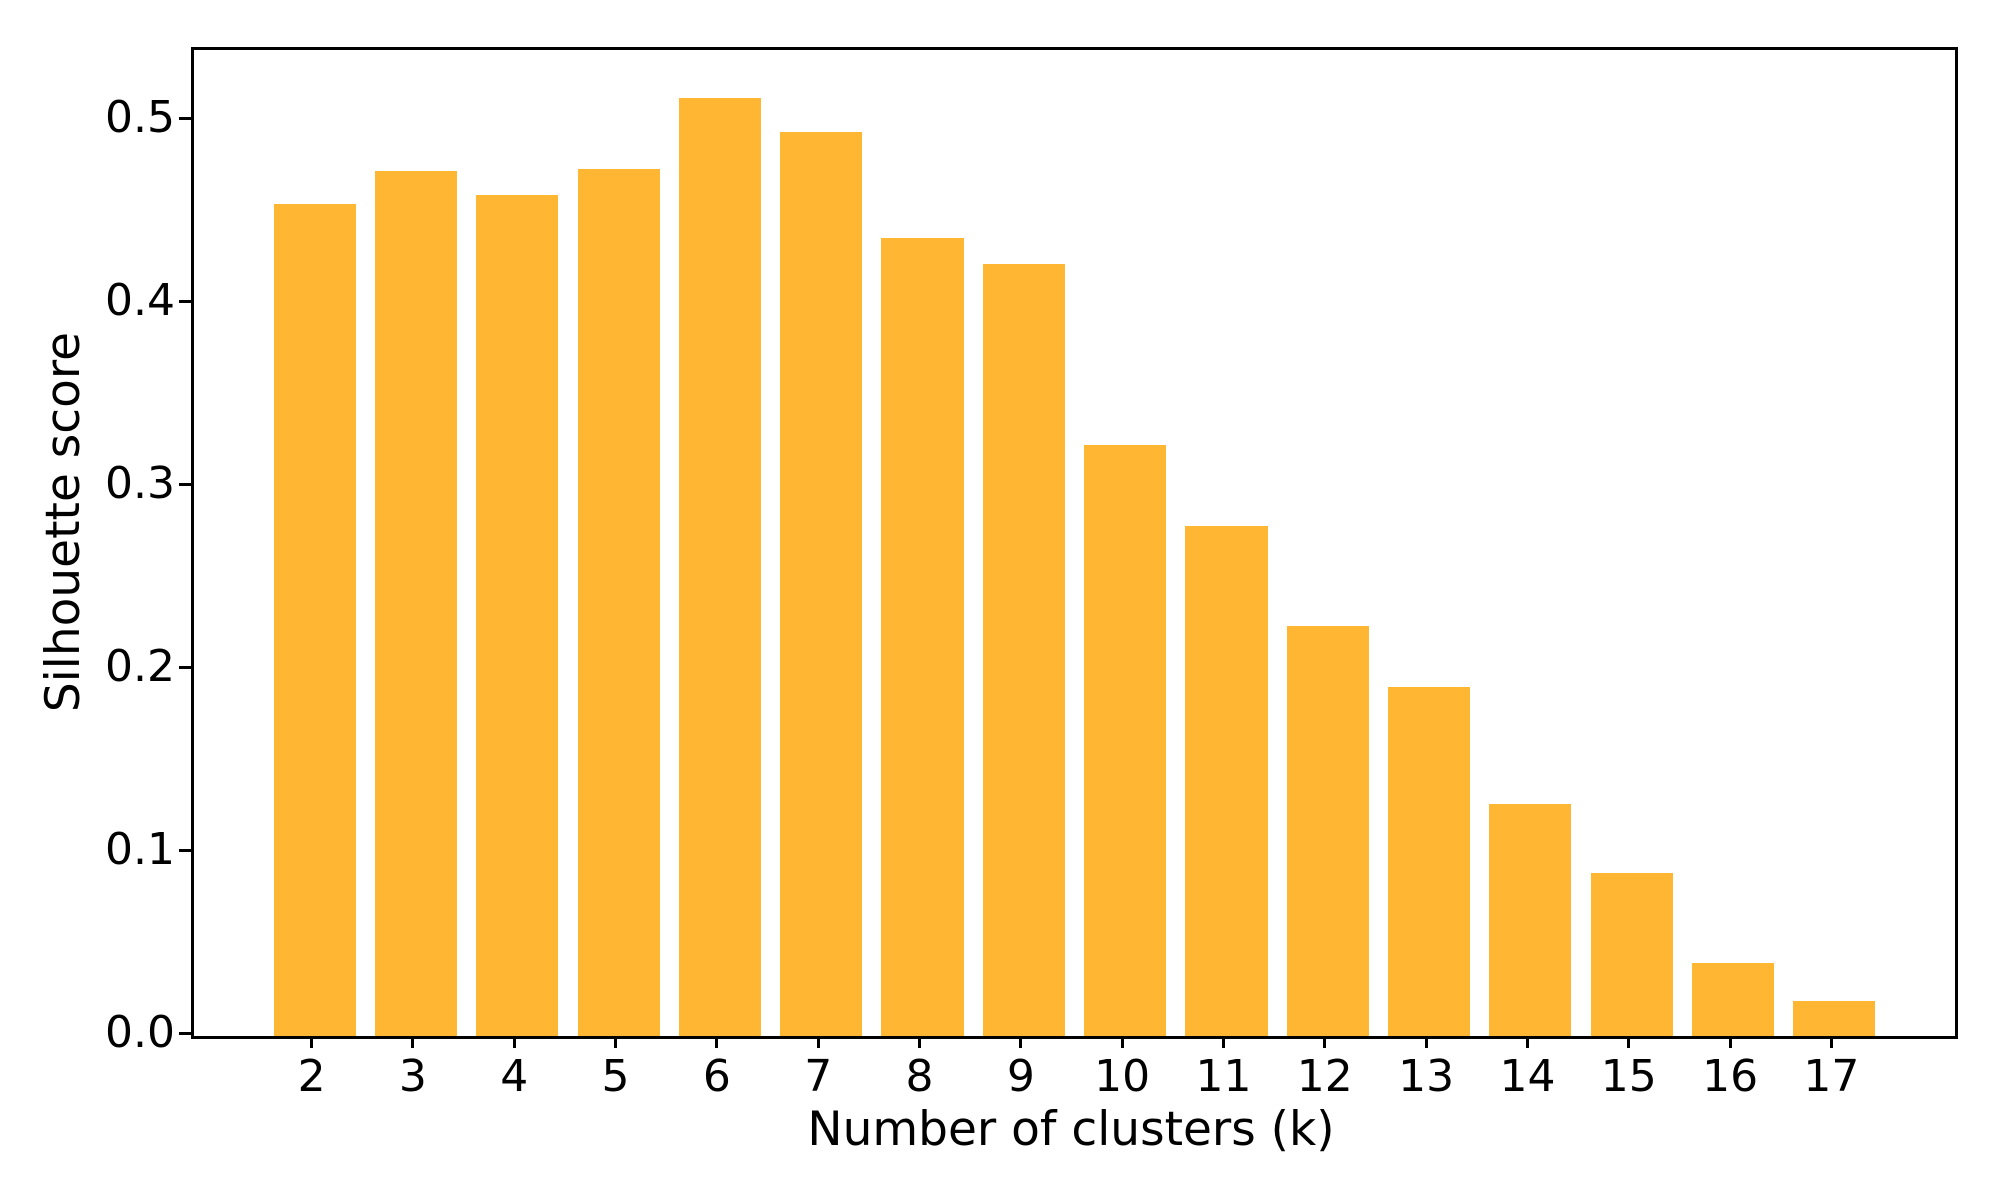 This screenshot has width=2000, height=1200. What do you see at coordinates (1071, 1129) in the screenshot?
I see `x-axis-label: Number of clusters (k)` at bounding box center [1071, 1129].